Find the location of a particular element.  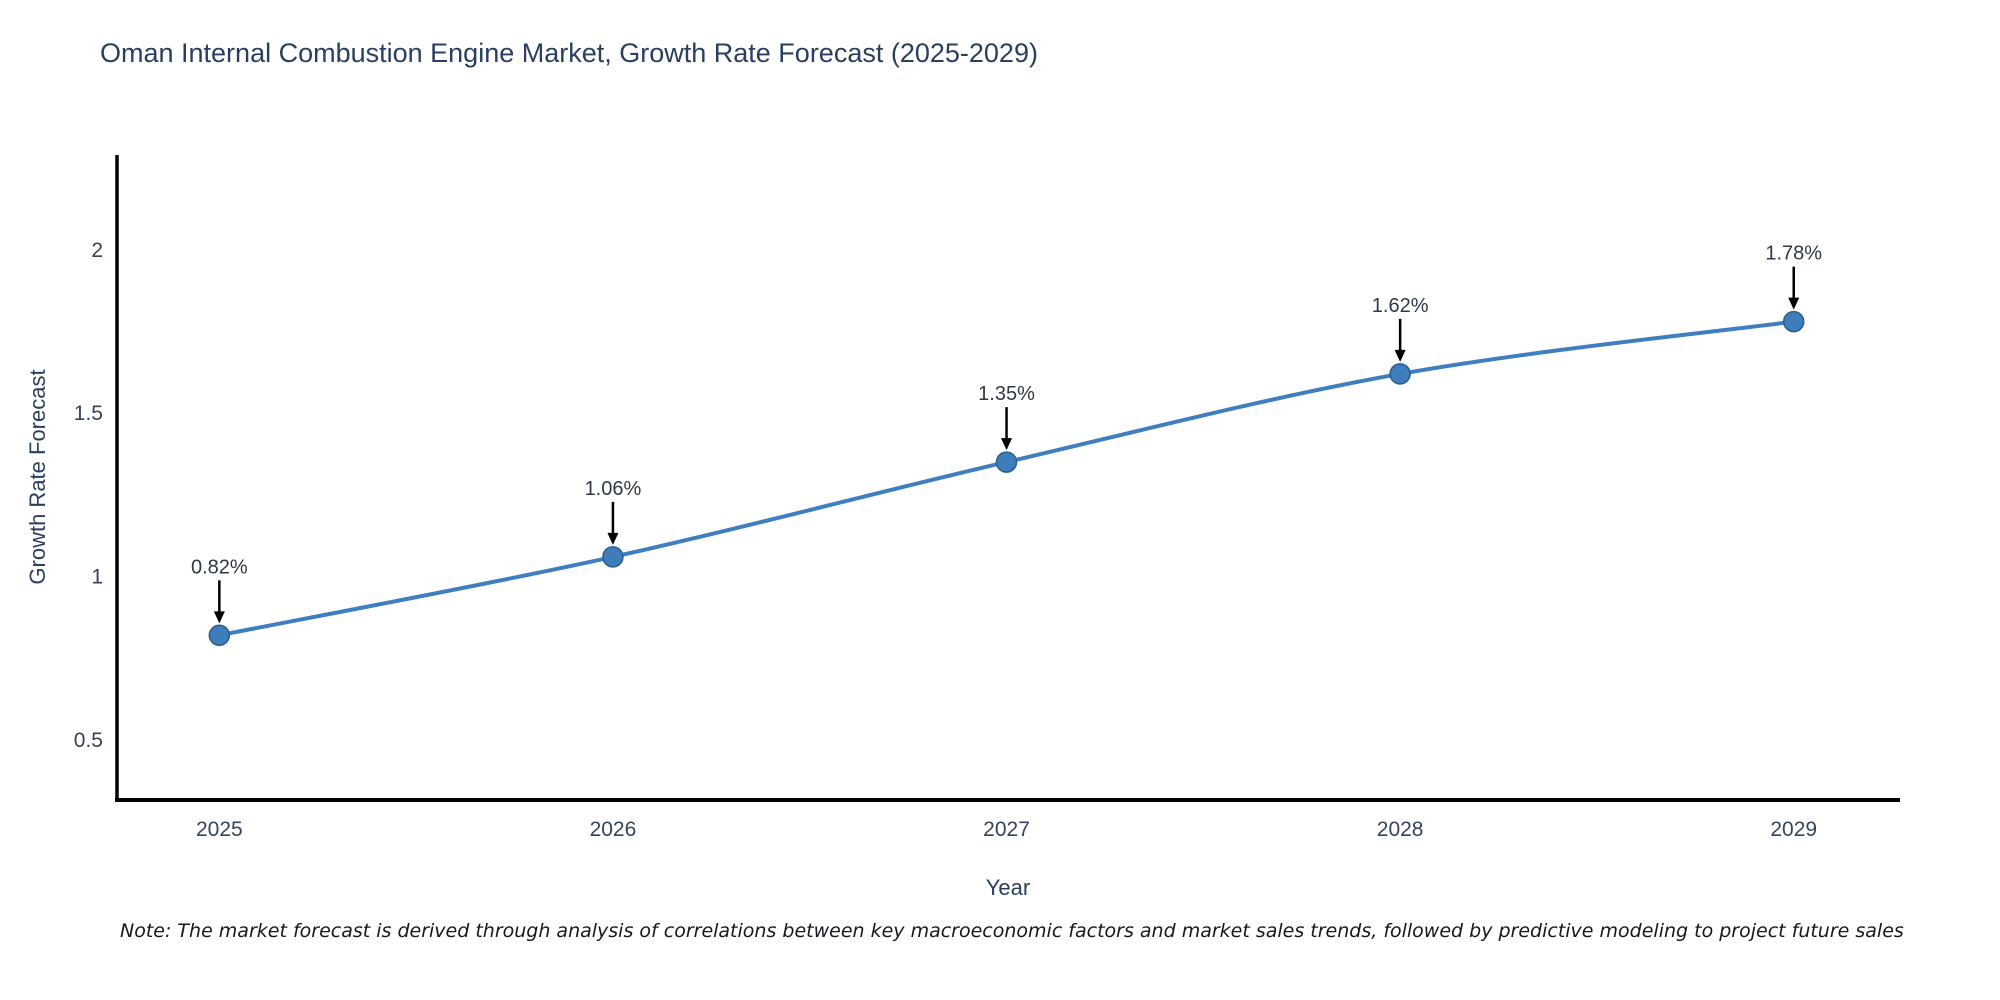

data-point-label: 0.82% is located at coordinates (219, 567).